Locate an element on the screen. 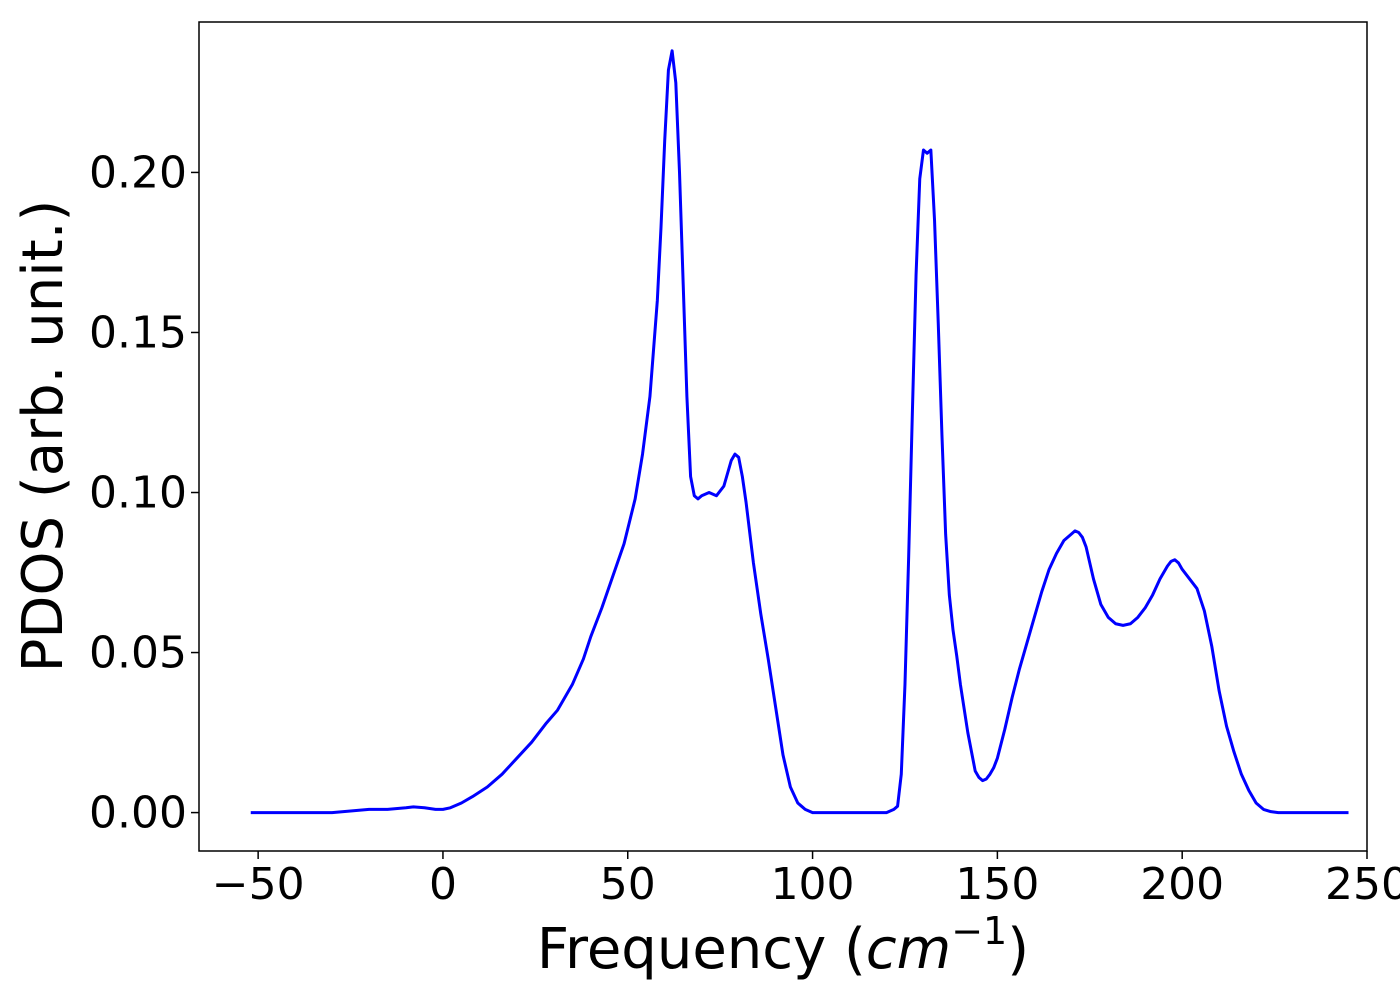 This screenshot has width=1400, height=1000. y-tick-label: 0.05 is located at coordinates (138, 653).